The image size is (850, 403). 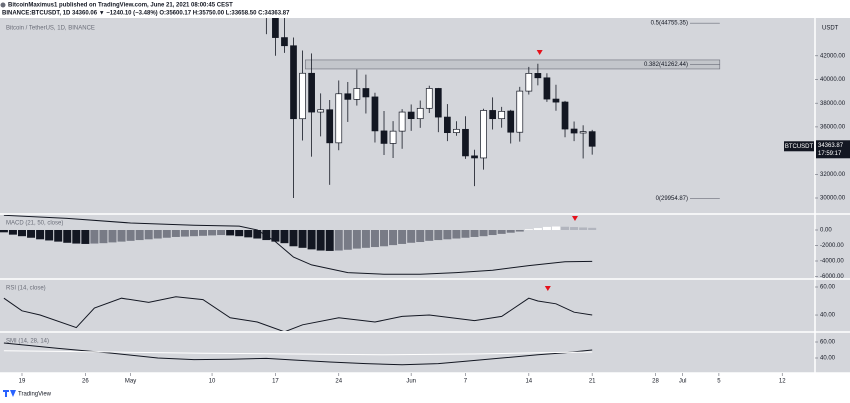 What do you see at coordinates (672, 199) in the screenshot?
I see `fib-label: 0(29954.87)` at bounding box center [672, 199].